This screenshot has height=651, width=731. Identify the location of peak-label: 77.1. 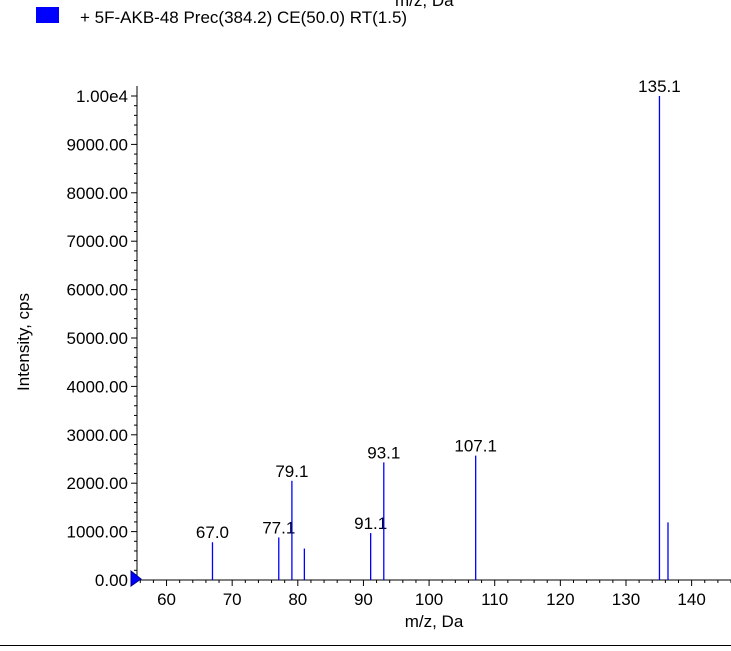
(278, 527).